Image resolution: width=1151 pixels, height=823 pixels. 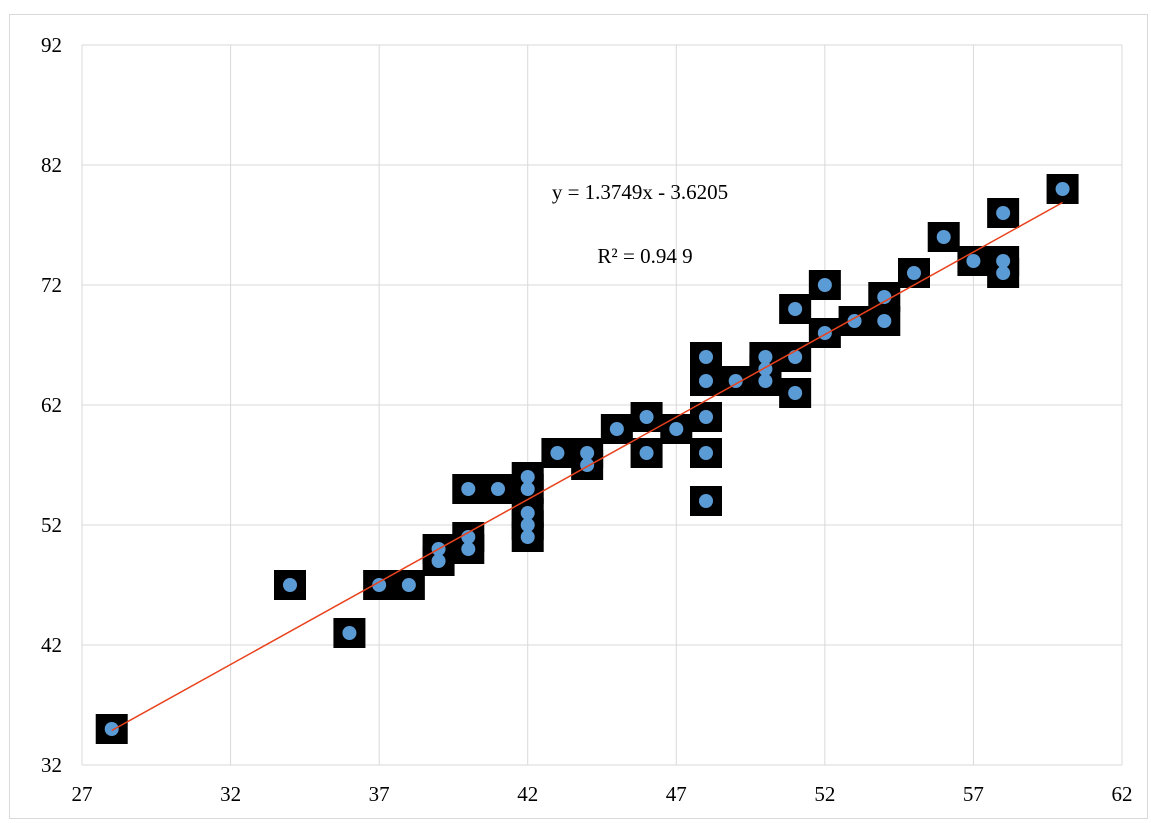 I want to click on x-tick-label: 47, so click(x=676, y=794).